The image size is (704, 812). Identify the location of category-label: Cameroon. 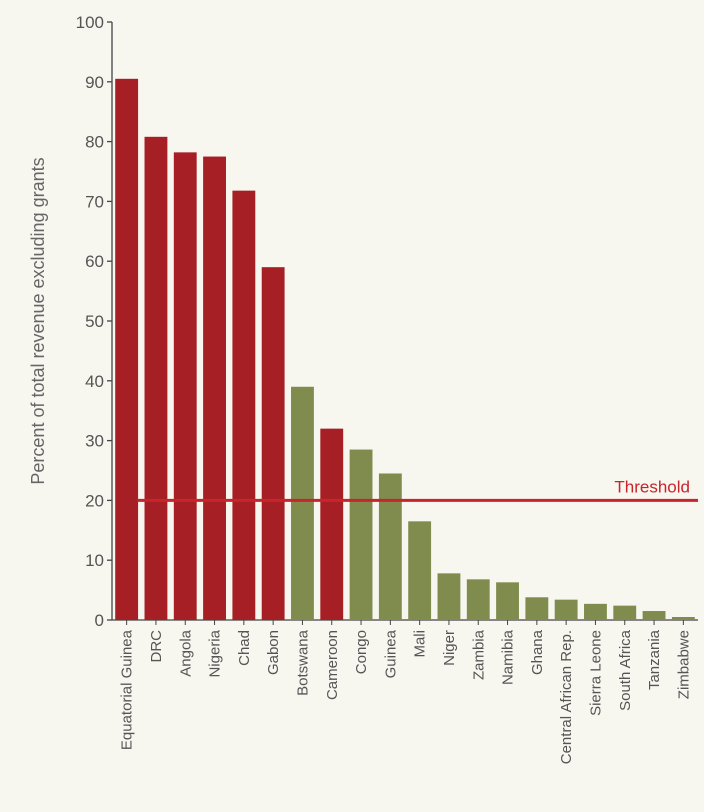
(332, 665).